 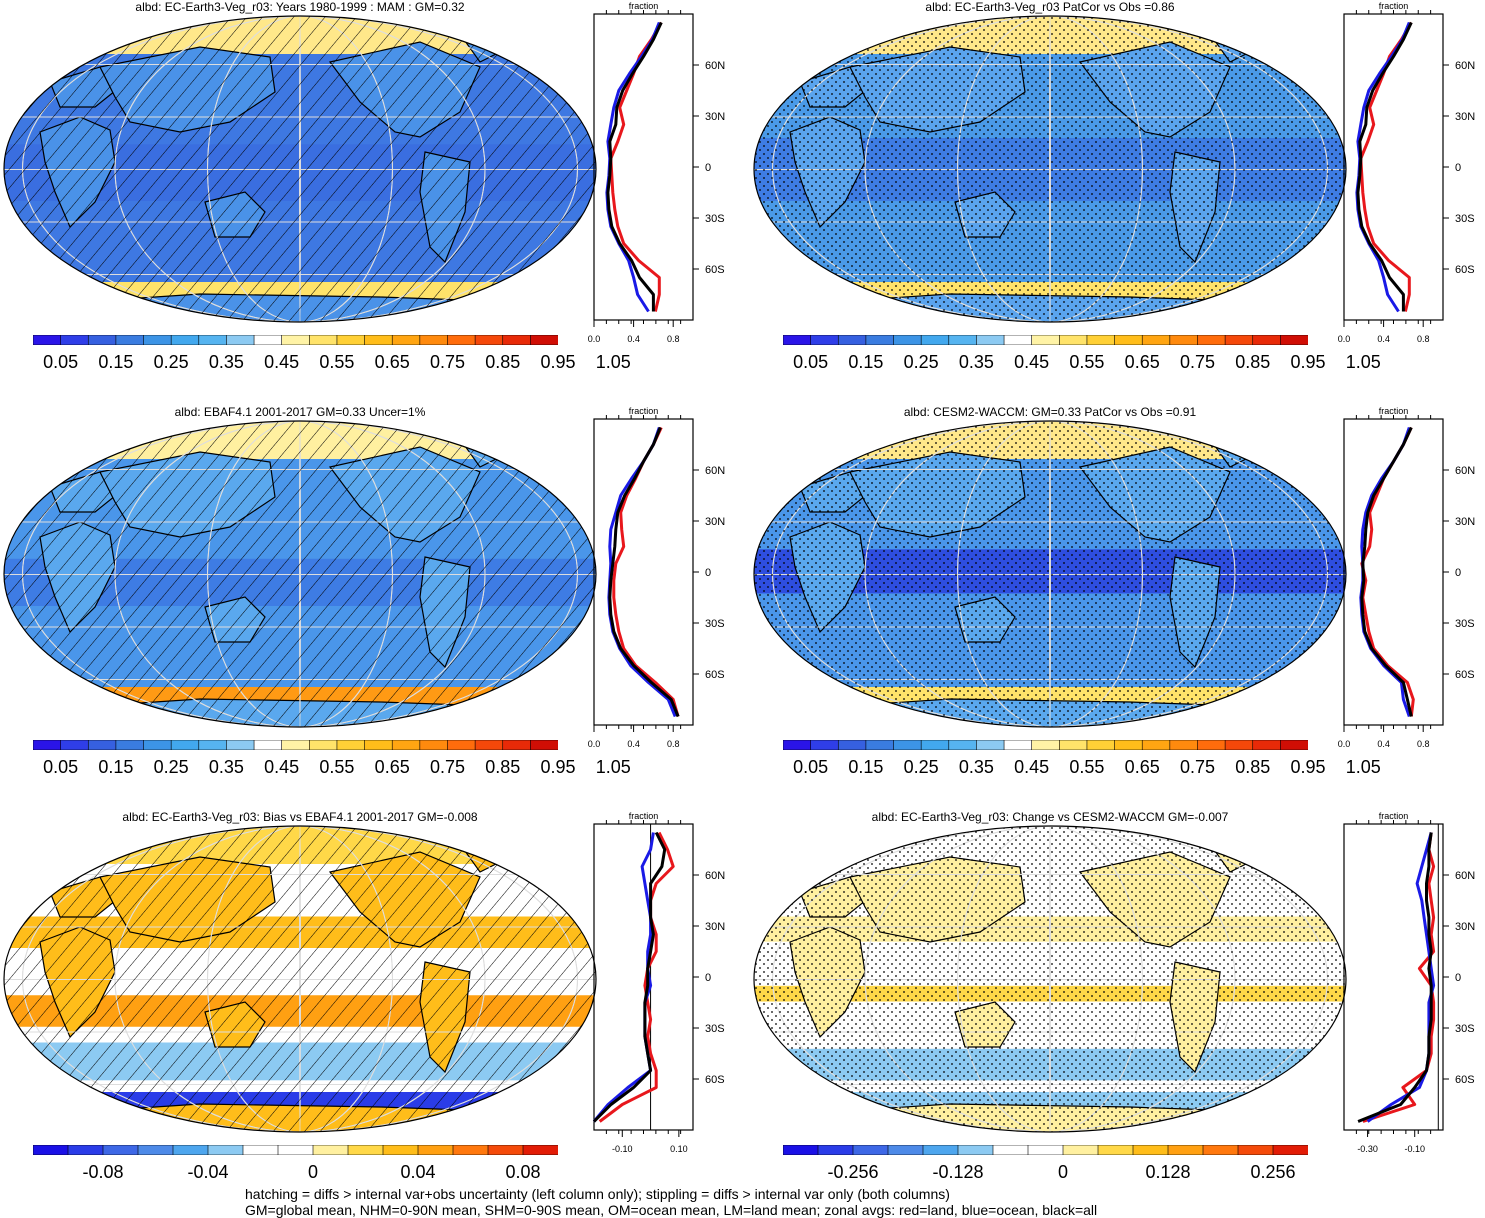 I want to click on zonal-line-ocean, so click(x=633, y=167).